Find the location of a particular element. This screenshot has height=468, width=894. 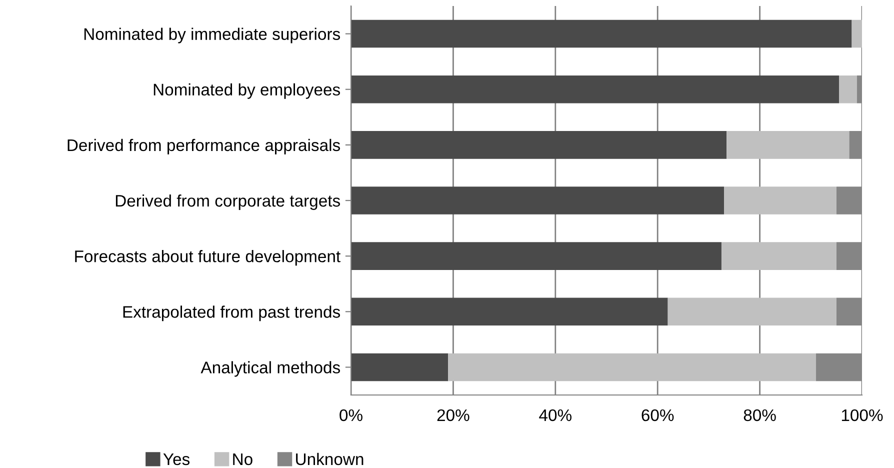

legend-label: Yes is located at coordinates (176, 459).